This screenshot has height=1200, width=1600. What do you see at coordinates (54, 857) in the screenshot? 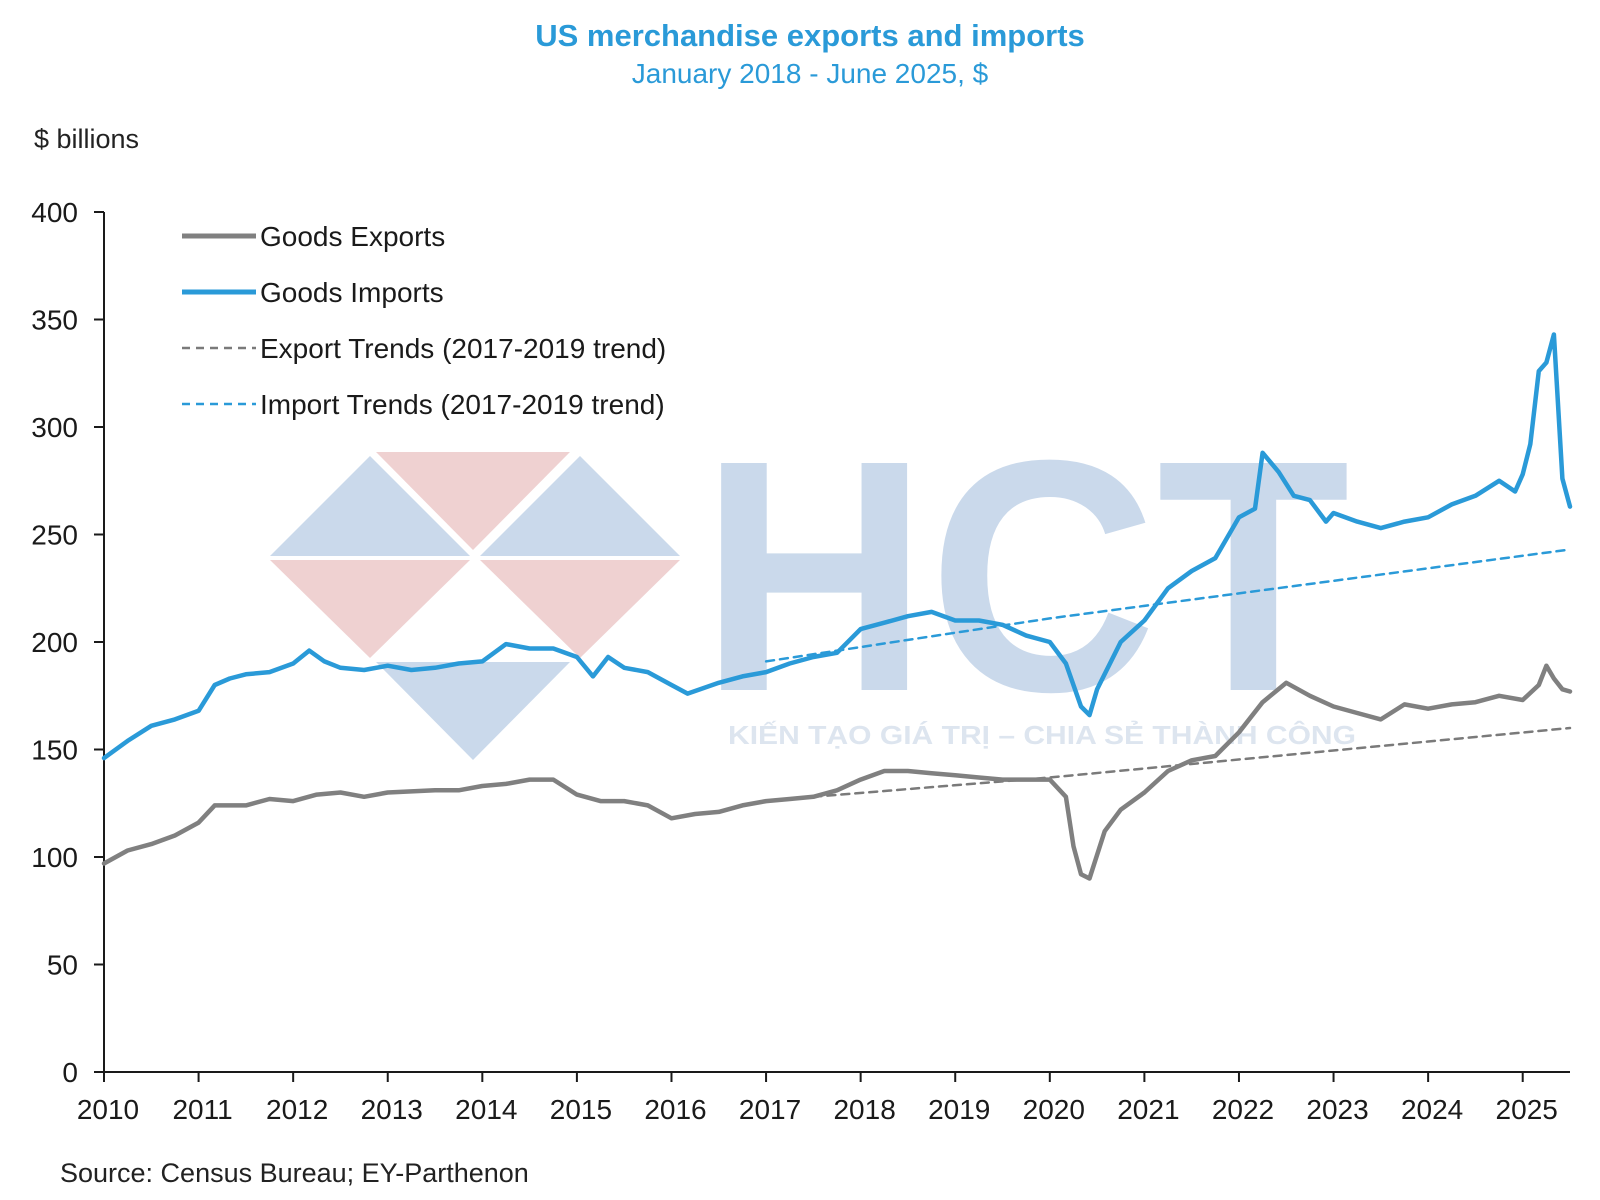
I see `y-tick-label: 100` at bounding box center [54, 857].